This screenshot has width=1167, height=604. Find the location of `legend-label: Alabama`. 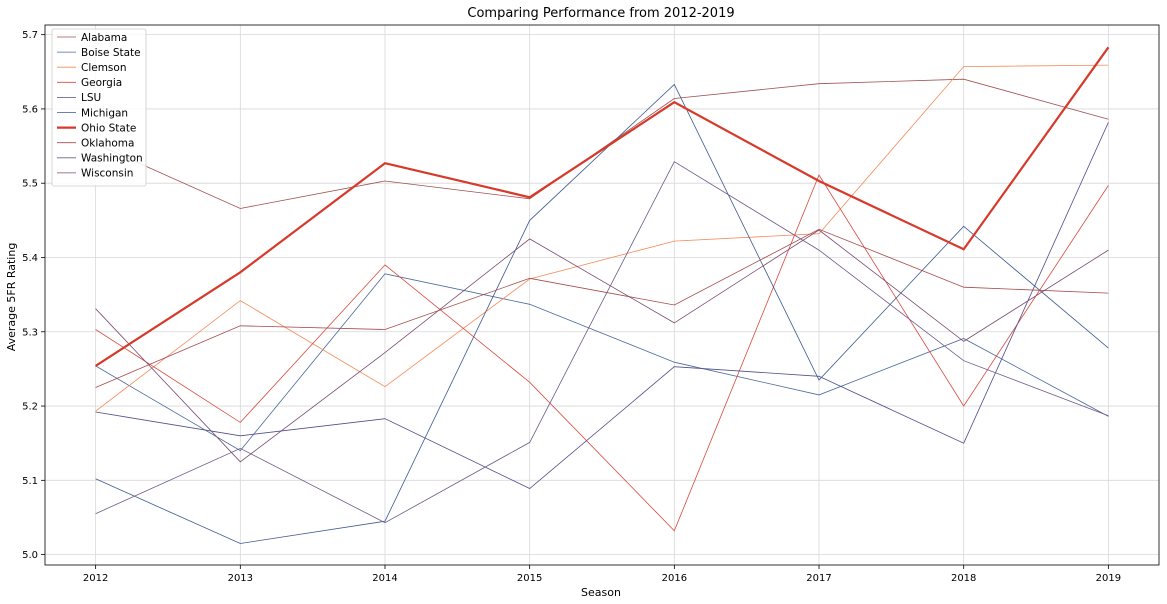

legend-label: Alabama is located at coordinates (104, 38).